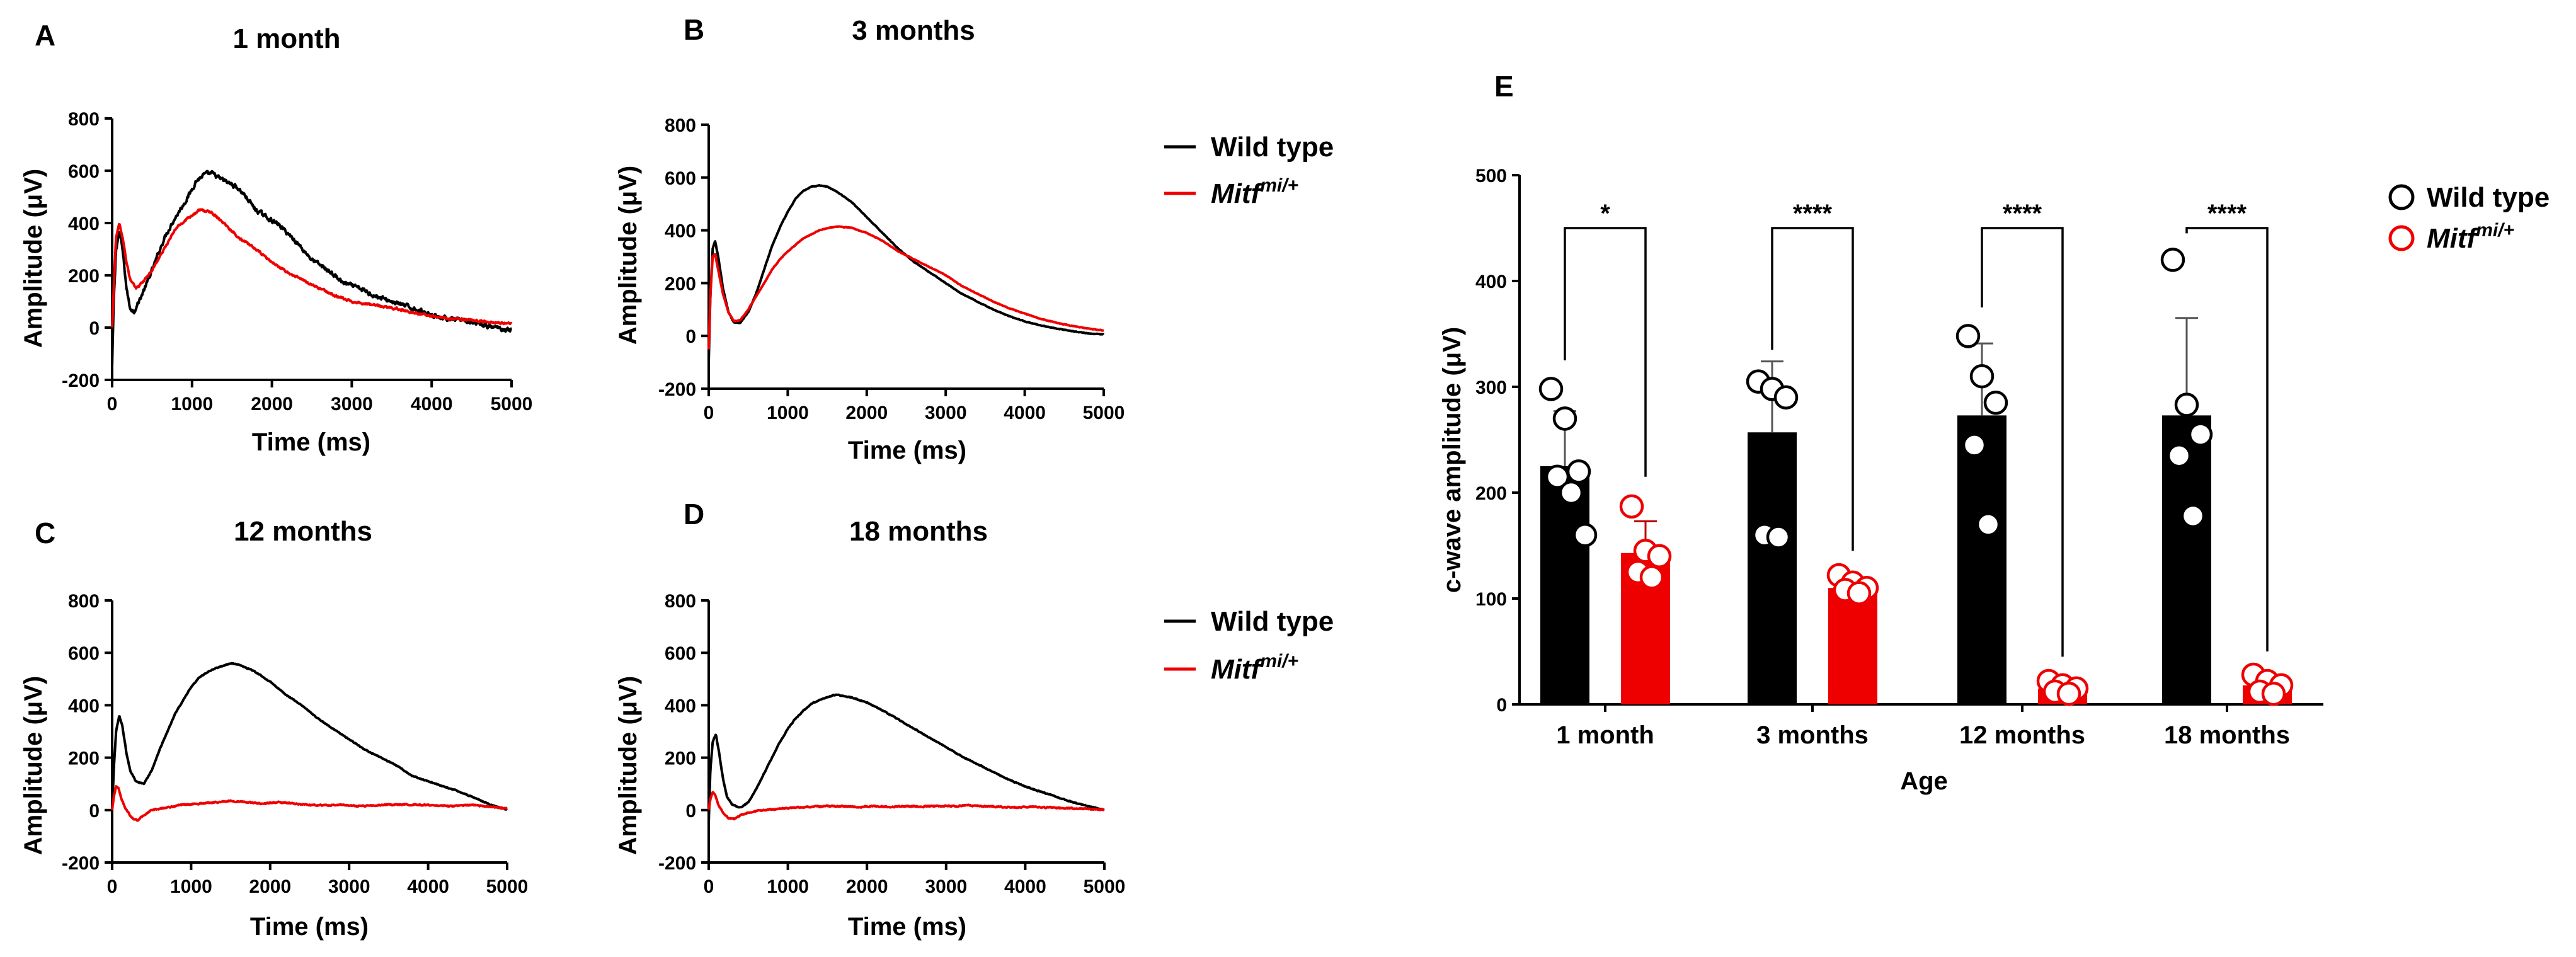  What do you see at coordinates (84, 120) in the screenshot?
I see `panel-a-ytick-label: 800` at bounding box center [84, 120].